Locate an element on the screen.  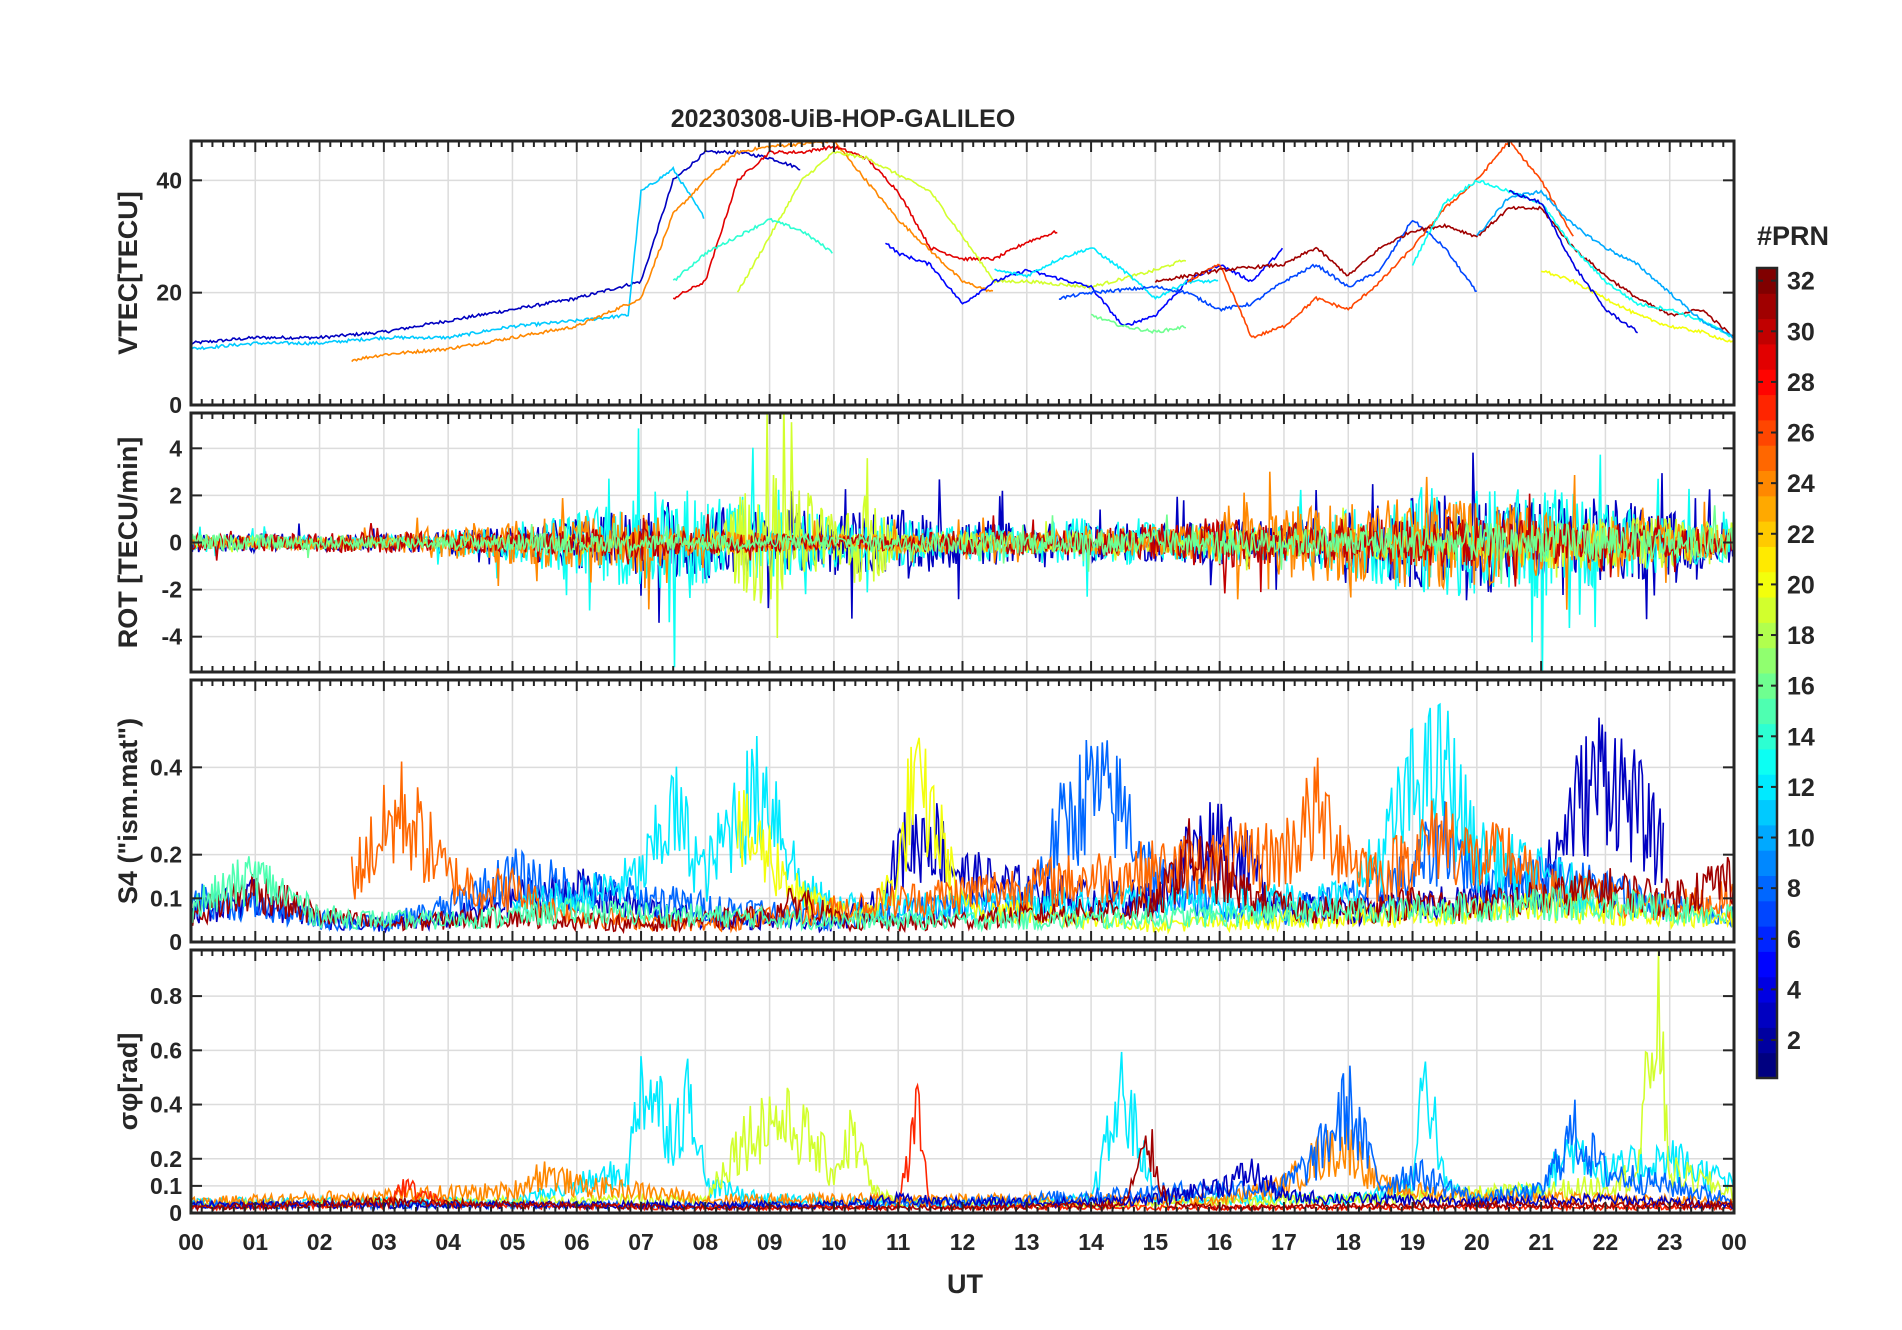
y-axis-label: σφ[rad] is located at coordinates (128, 1082).